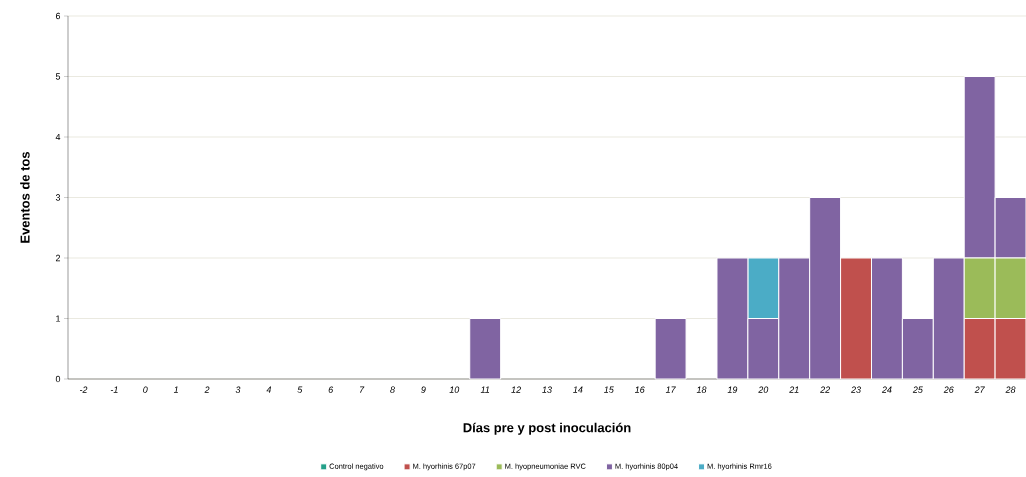  What do you see at coordinates (485, 389) in the screenshot?
I see `x-tick-label: 11` at bounding box center [485, 389].